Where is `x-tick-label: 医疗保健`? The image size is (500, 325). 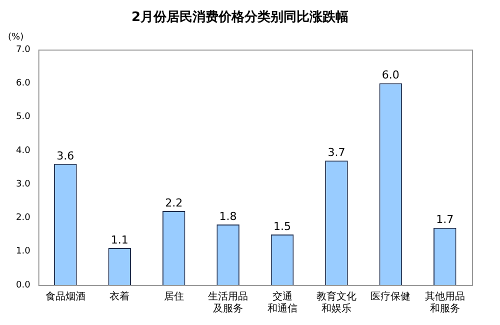
x-tick-label: 医疗保健 is located at coordinates (390, 296).